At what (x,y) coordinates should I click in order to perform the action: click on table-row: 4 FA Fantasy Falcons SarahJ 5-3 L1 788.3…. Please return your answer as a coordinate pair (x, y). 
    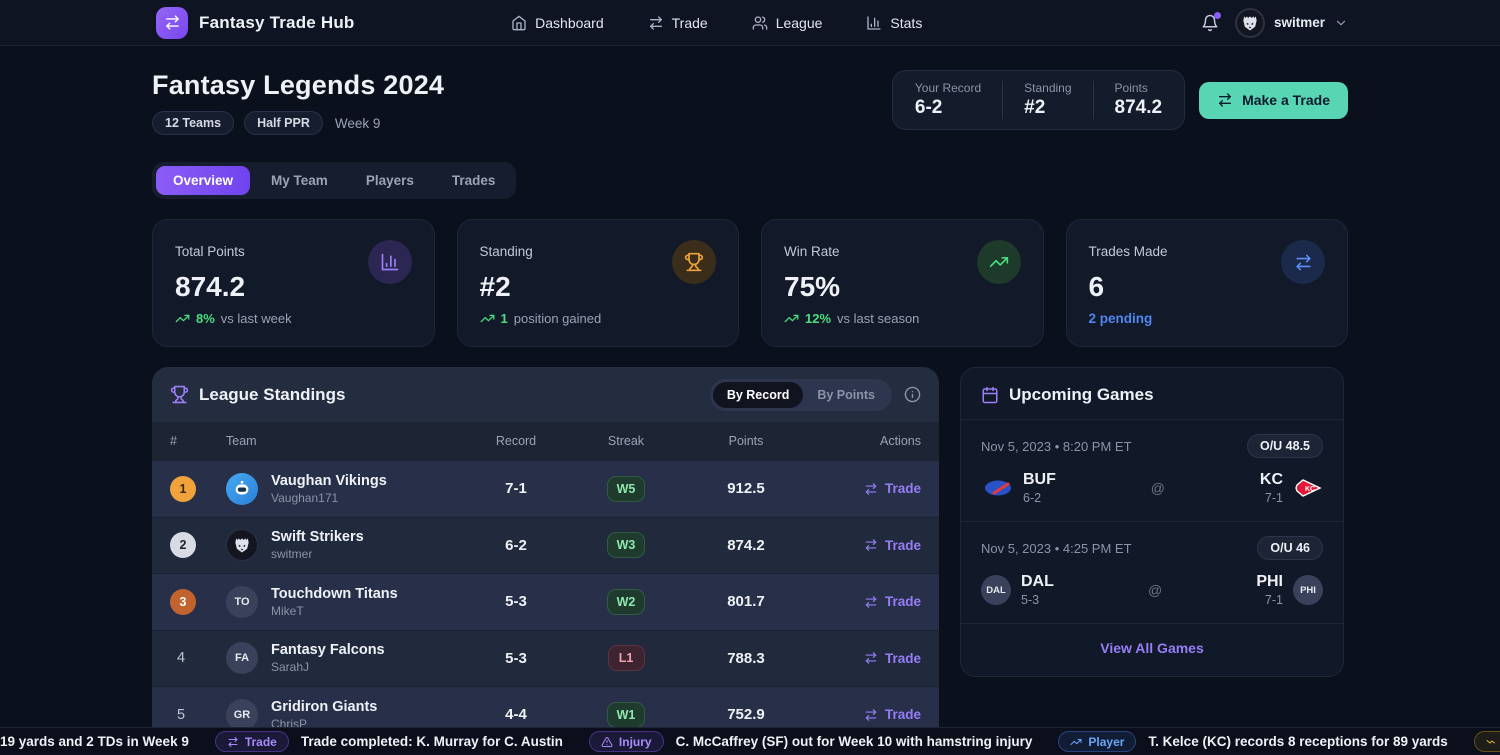
    Looking at the image, I should click on (545, 657).